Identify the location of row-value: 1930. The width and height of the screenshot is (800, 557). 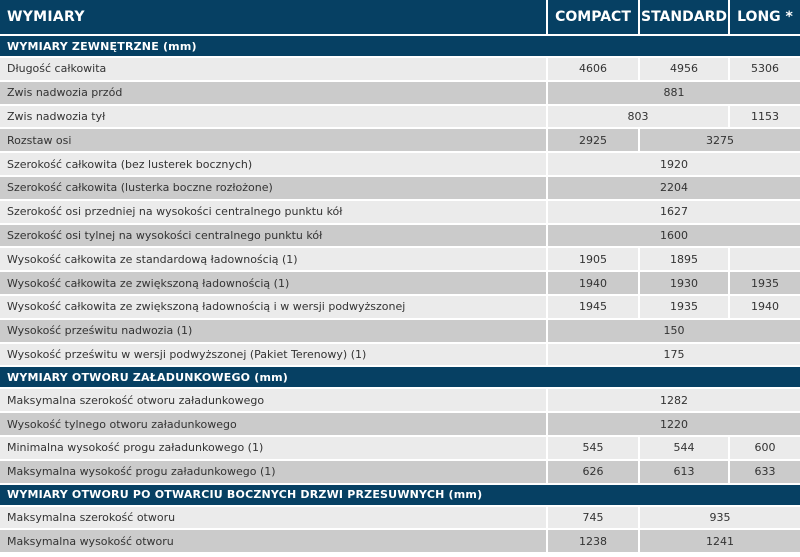
(683, 284).